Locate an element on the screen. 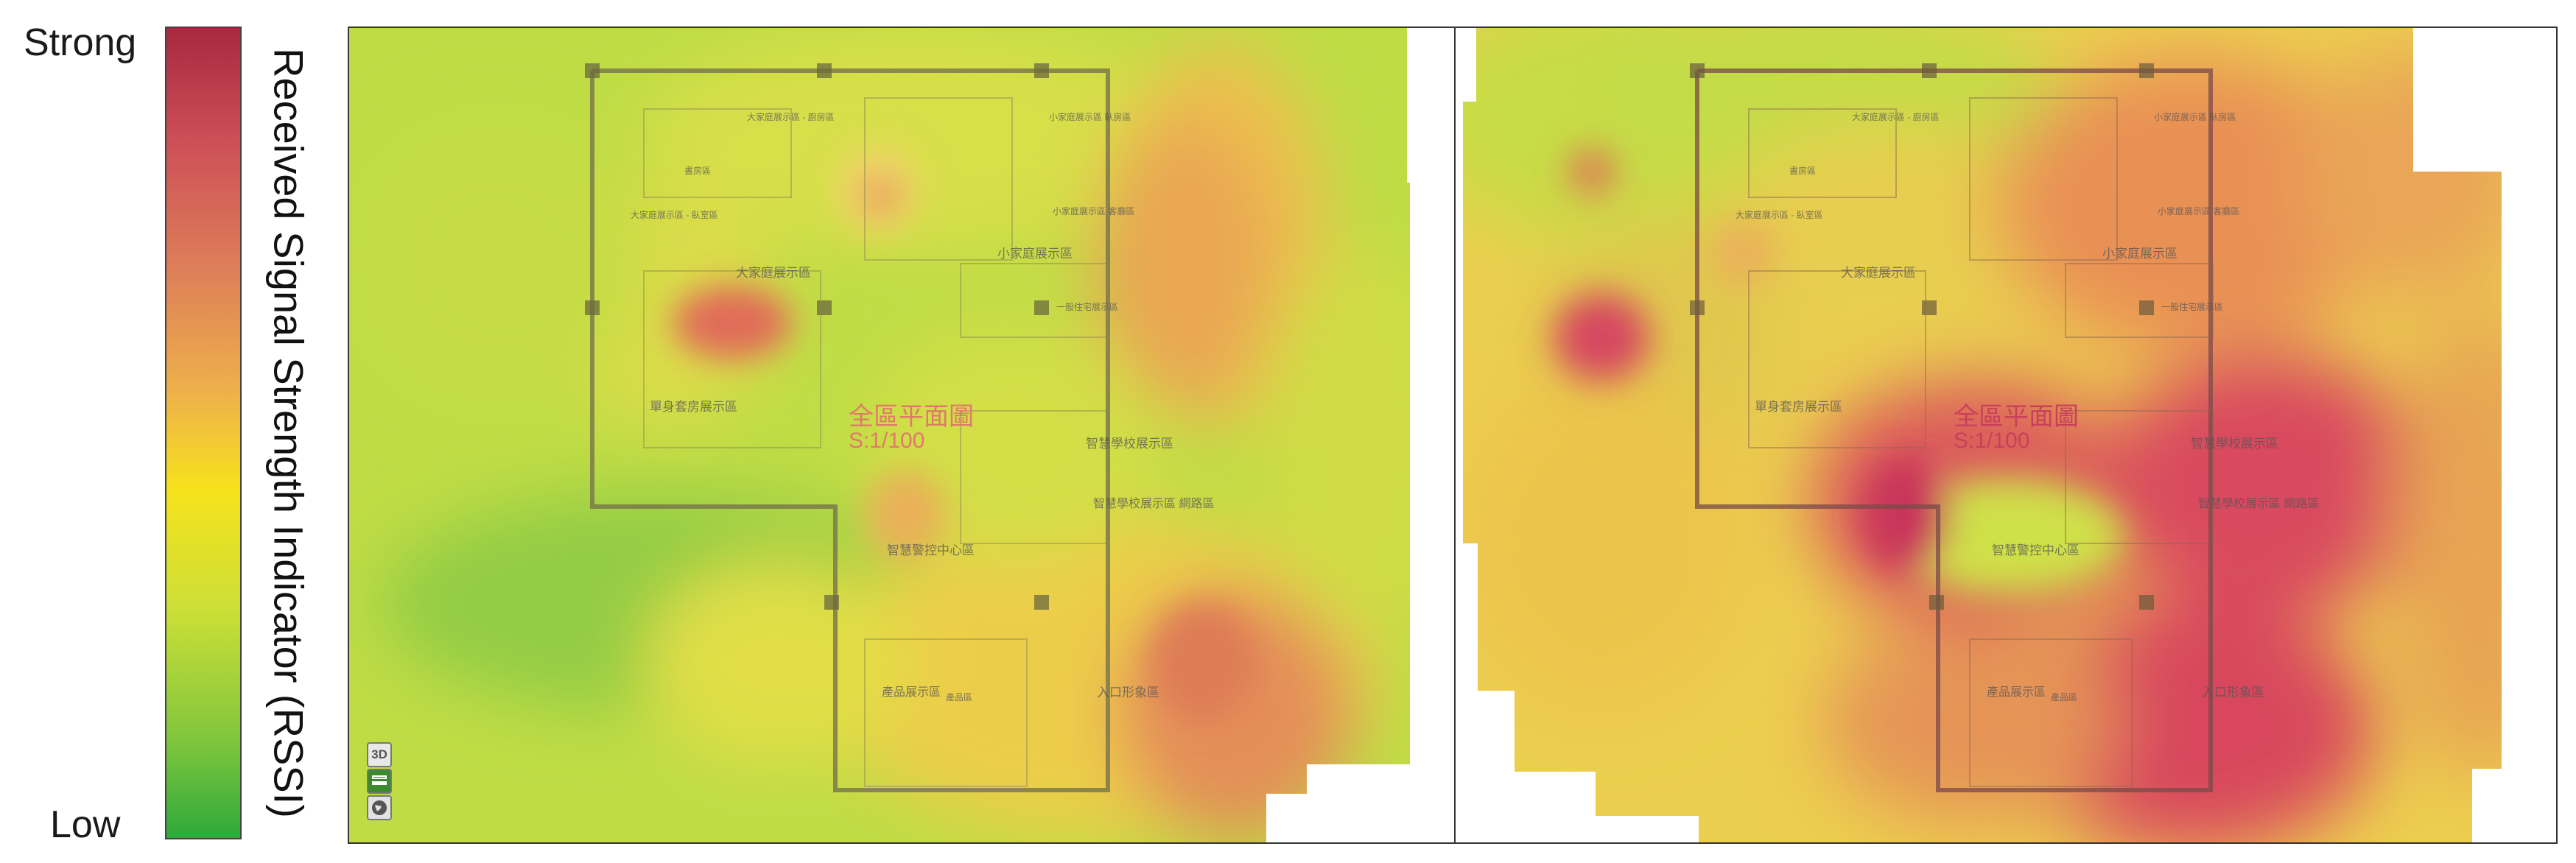 The width and height of the screenshot is (2576, 863). legend-strong-label: Strong is located at coordinates (80, 42).